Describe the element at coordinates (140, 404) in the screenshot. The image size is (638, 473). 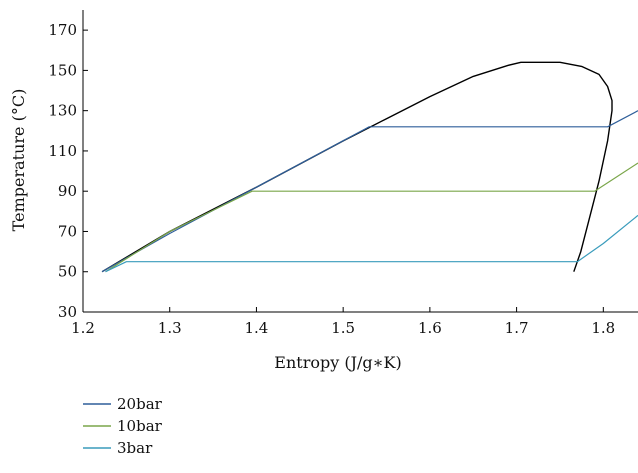
I see `legend-label: 20bar` at that location.